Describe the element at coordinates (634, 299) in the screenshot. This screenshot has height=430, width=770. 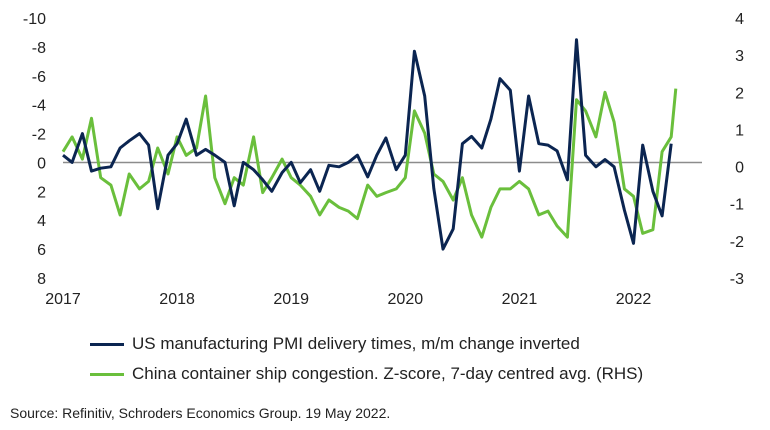
I see `x-tick-label: 2022` at that location.